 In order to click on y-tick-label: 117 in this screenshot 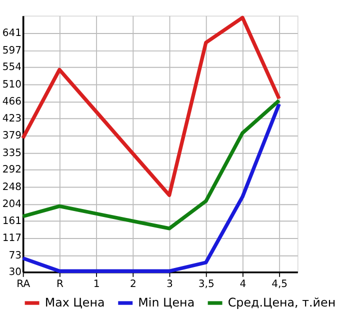, I will do `click(12, 238)`.